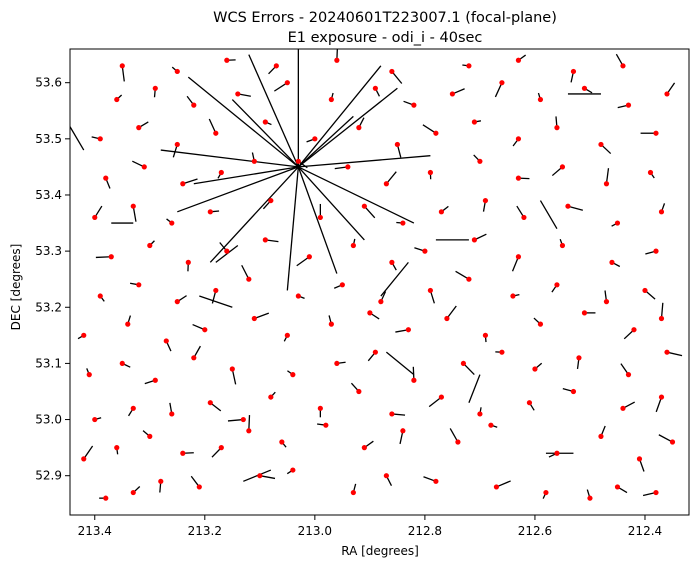  Describe the element at coordinates (48, 83) in the screenshot. I see `y-tick-label: 53.6` at that location.